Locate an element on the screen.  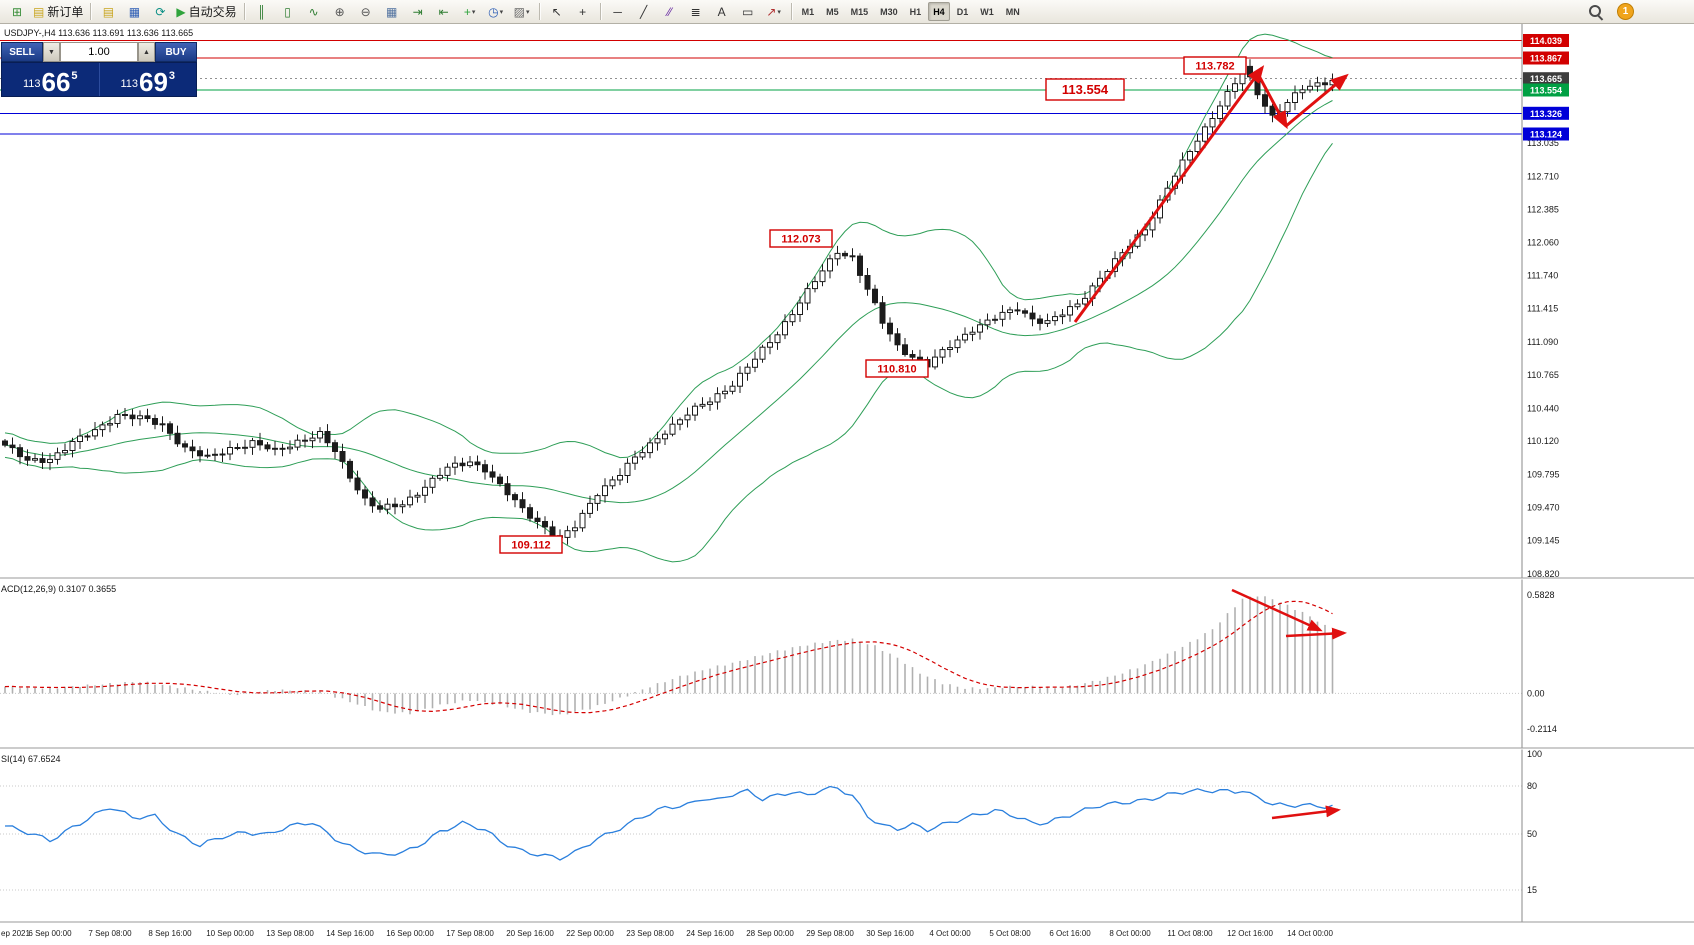
svg-text: 6 Oct 16:00 is located at coordinates (1070, 933).